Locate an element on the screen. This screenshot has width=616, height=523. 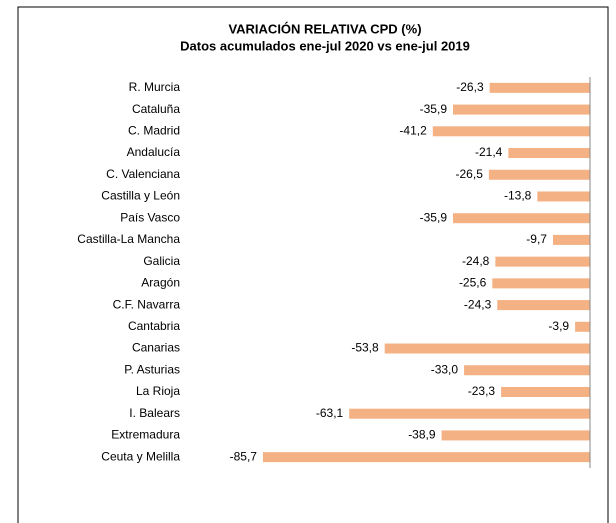
value-label: -25,6 is located at coordinates (473, 283).